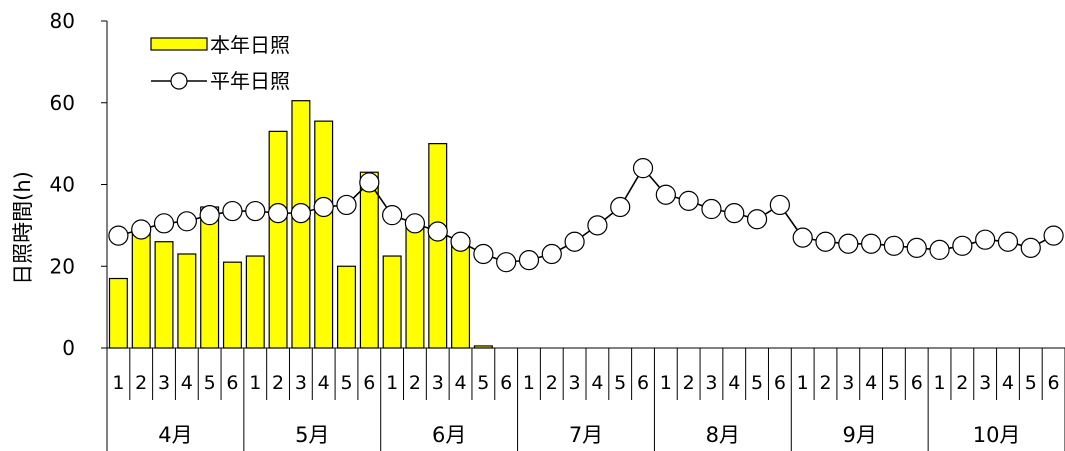 Image resolution: width=1065 pixels, height=451 pixels. Describe the element at coordinates (179, 44) in the screenshot. I see `legend-bar-swatch` at that location.